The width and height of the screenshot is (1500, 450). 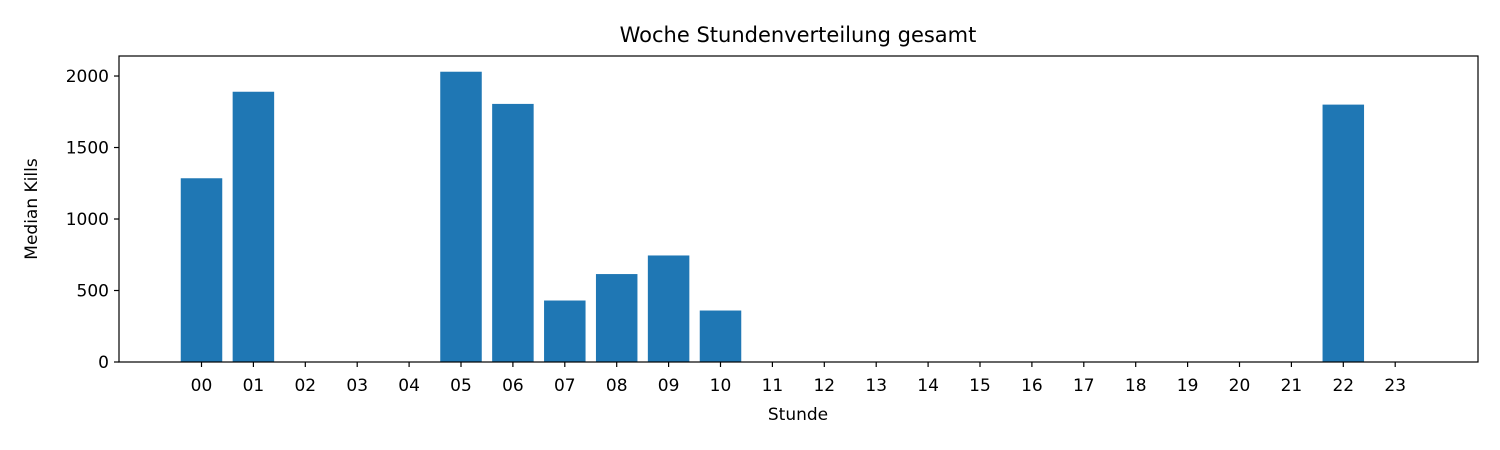 I want to click on y-tick-label-1000: 1000, so click(x=87, y=220).